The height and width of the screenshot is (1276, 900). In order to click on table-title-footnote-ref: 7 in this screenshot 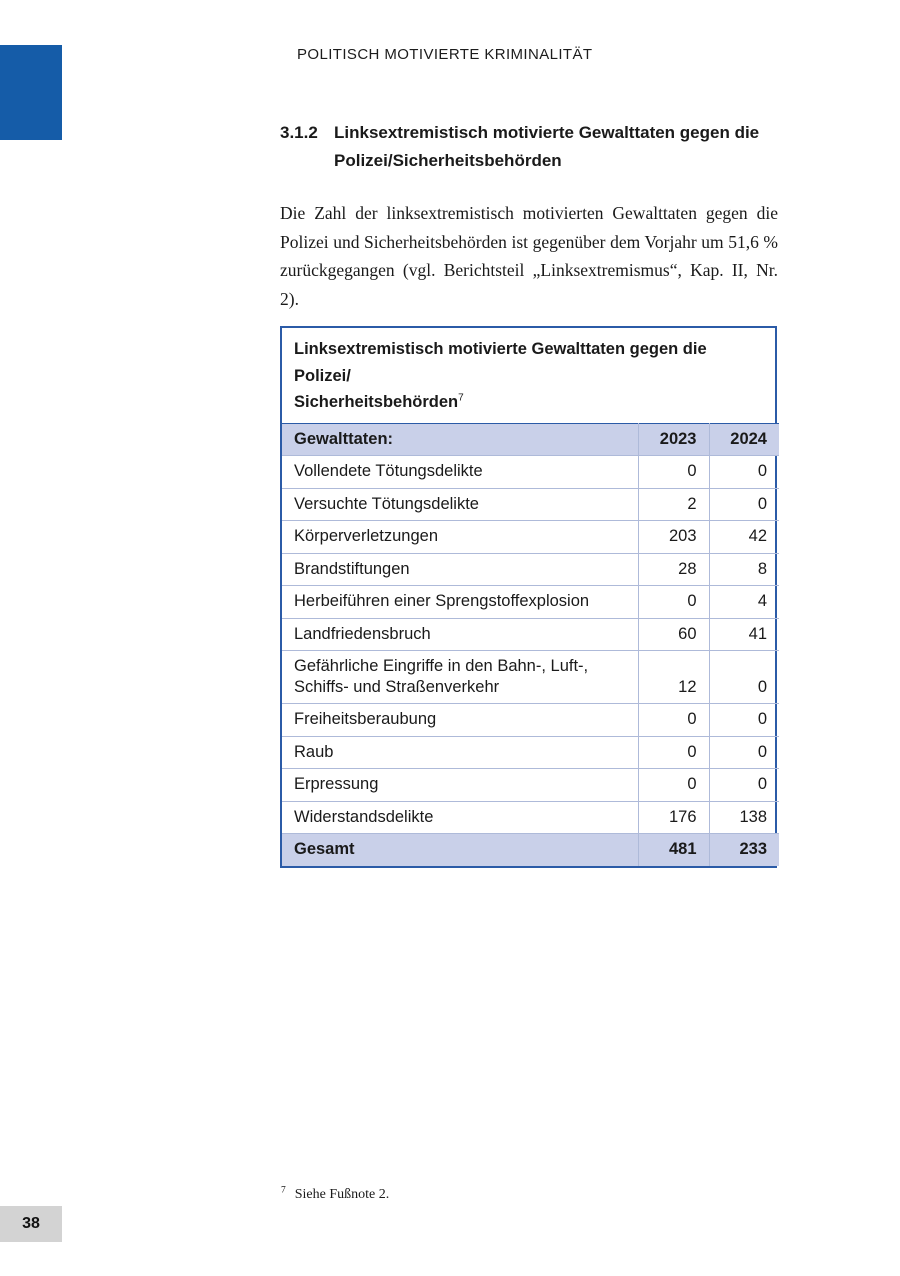, I will do `click(461, 398)`.